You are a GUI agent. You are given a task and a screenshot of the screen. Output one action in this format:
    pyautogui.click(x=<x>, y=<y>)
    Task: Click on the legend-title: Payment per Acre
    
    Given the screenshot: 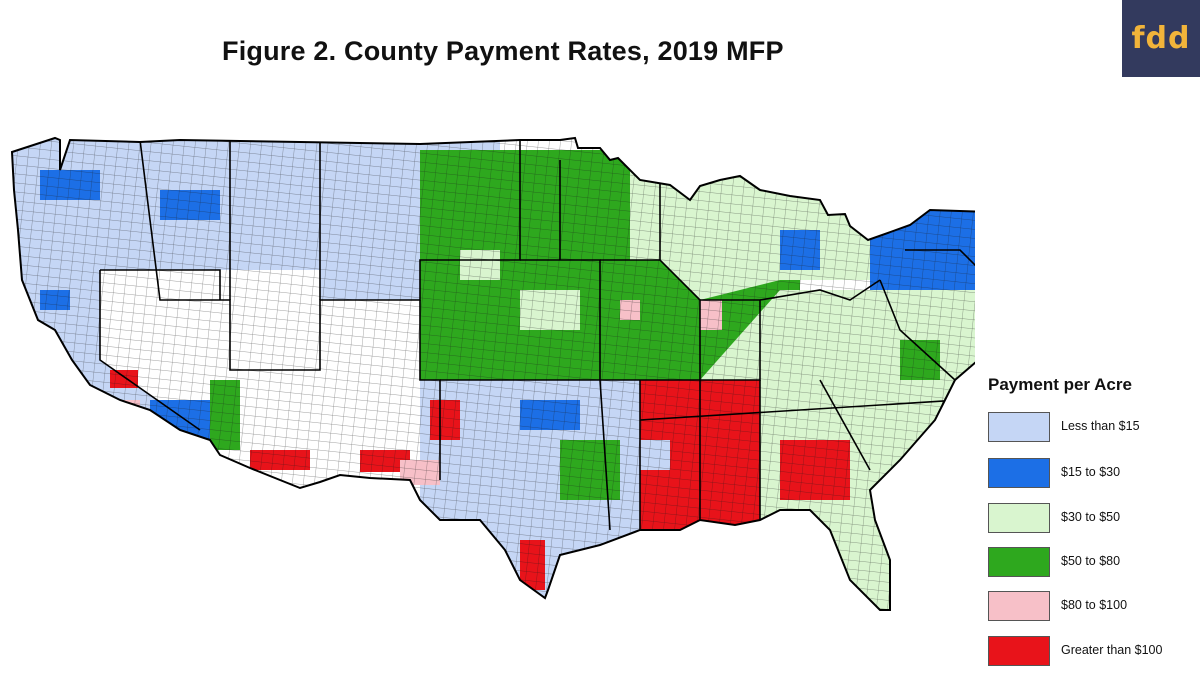 What is the action you would take?
    pyautogui.click(x=1060, y=384)
    